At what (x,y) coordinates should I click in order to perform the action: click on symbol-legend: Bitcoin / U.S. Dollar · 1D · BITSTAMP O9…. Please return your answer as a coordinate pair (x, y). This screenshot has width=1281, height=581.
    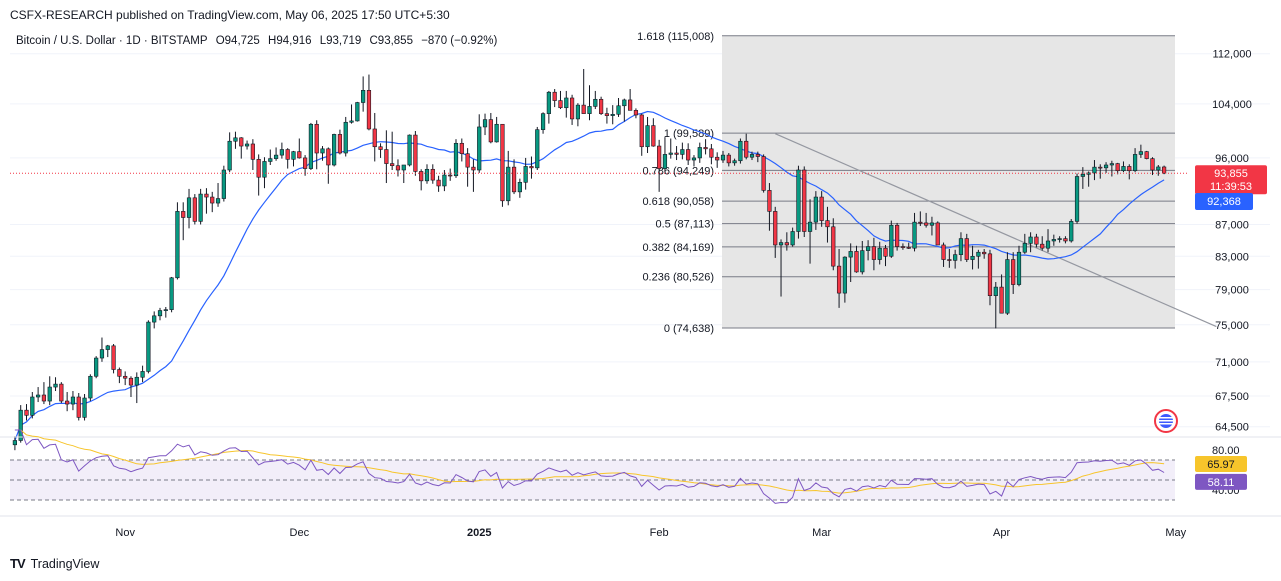
    Looking at the image, I should click on (259, 41).